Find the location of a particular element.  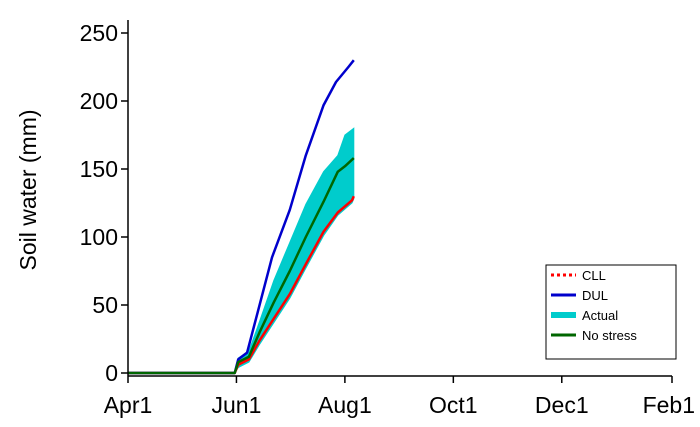

legend: CLL DUL Actual No stress is located at coordinates (611, 312).